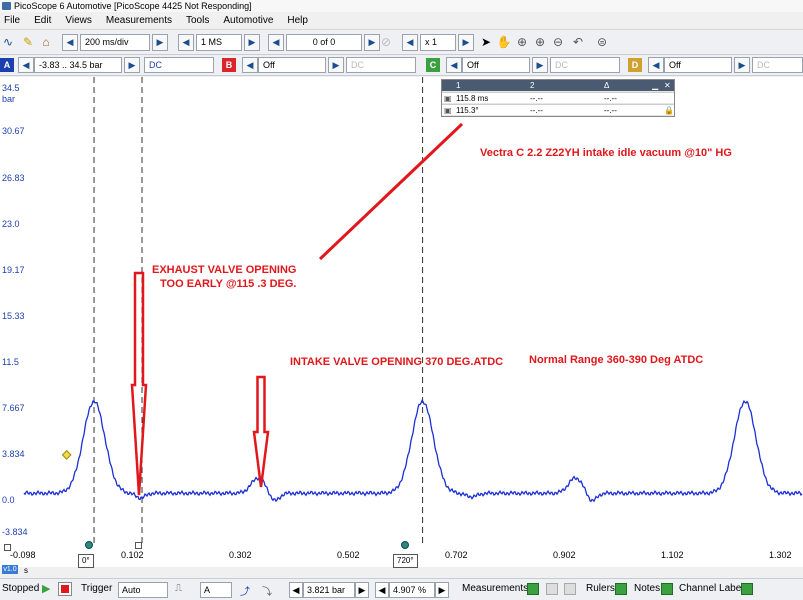 Image resolution: width=803 pixels, height=600 pixels. Describe the element at coordinates (46, 589) in the screenshot. I see `run-icon: ▶` at that location.